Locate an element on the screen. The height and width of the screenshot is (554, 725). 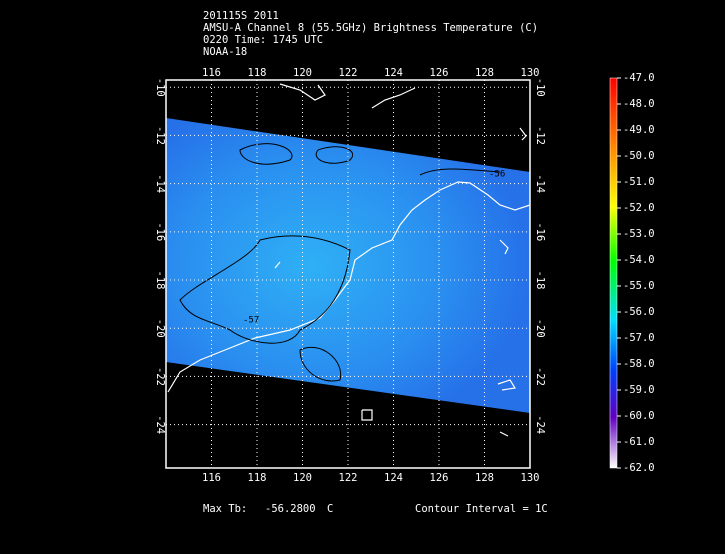
colorbar is located at coordinates (613, 273).